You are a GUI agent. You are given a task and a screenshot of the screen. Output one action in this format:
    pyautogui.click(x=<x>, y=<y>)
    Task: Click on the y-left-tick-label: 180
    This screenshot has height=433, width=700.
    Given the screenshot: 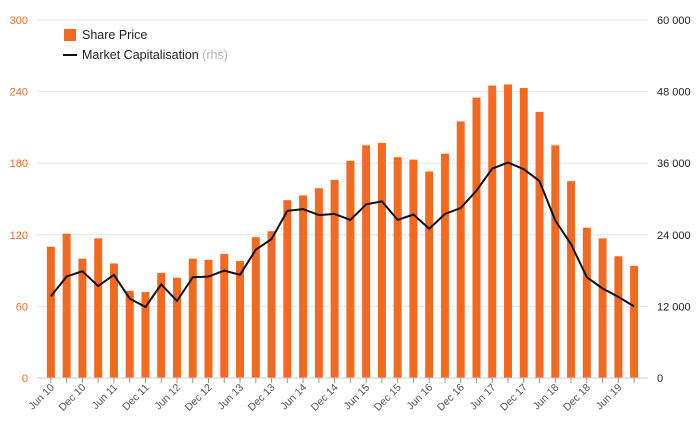 What is the action you would take?
    pyautogui.click(x=19, y=164)
    